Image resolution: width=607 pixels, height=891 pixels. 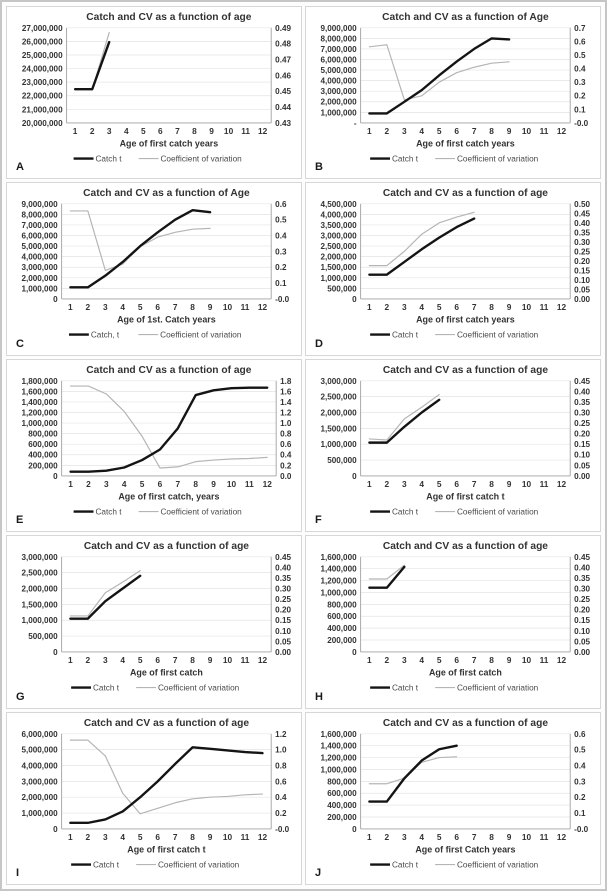 I want to click on svg-text: 1,400,000, so click(x=338, y=569).